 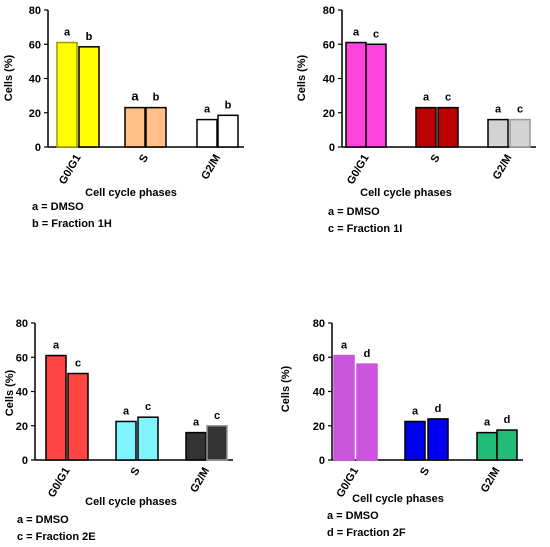 I want to click on legend: a = DMSO b = Fraction 1H, so click(x=72, y=216).